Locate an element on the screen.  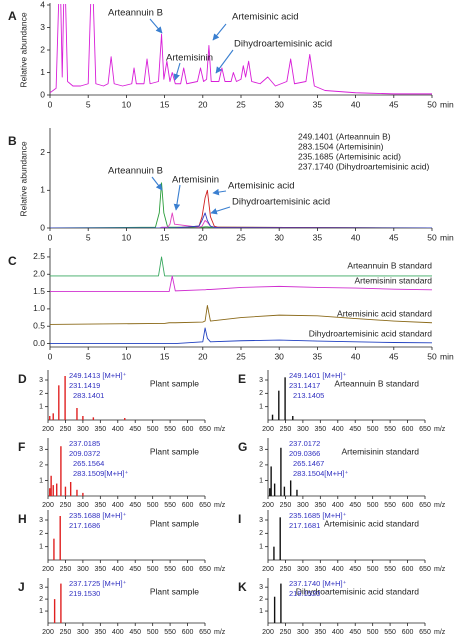
legend-entry: 235.1685 (Artemisinic acid) is located at coordinates (349, 156).